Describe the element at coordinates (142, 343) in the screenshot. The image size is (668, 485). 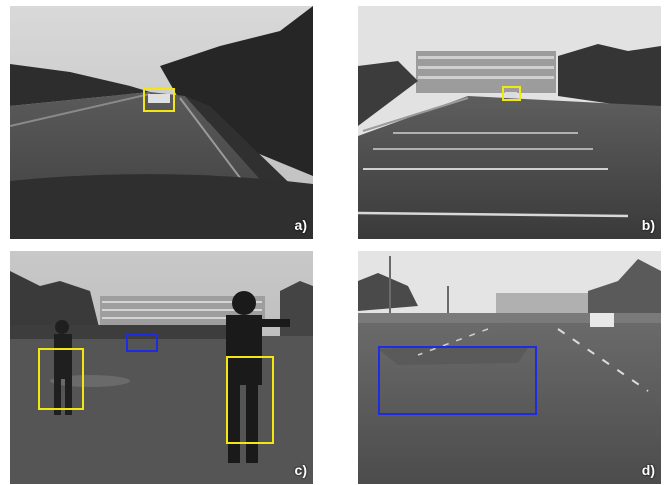
I see `detection-box-blue` at that location.